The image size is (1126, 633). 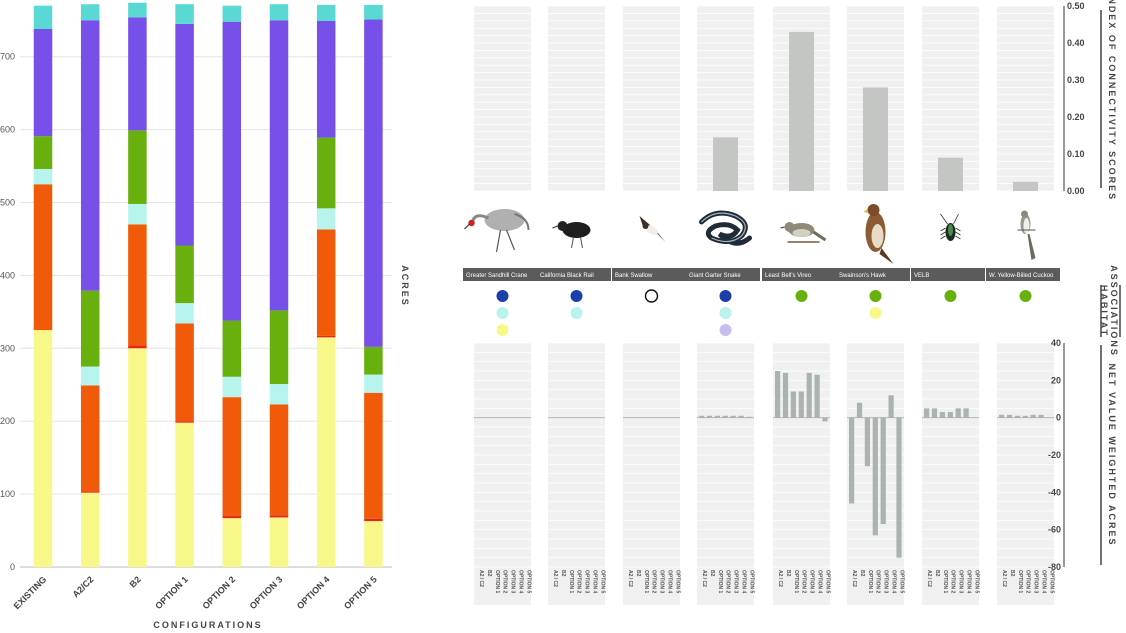 What do you see at coordinates (313, 592) in the screenshot?
I see `x-tick-label: OPTION 4` at bounding box center [313, 592].